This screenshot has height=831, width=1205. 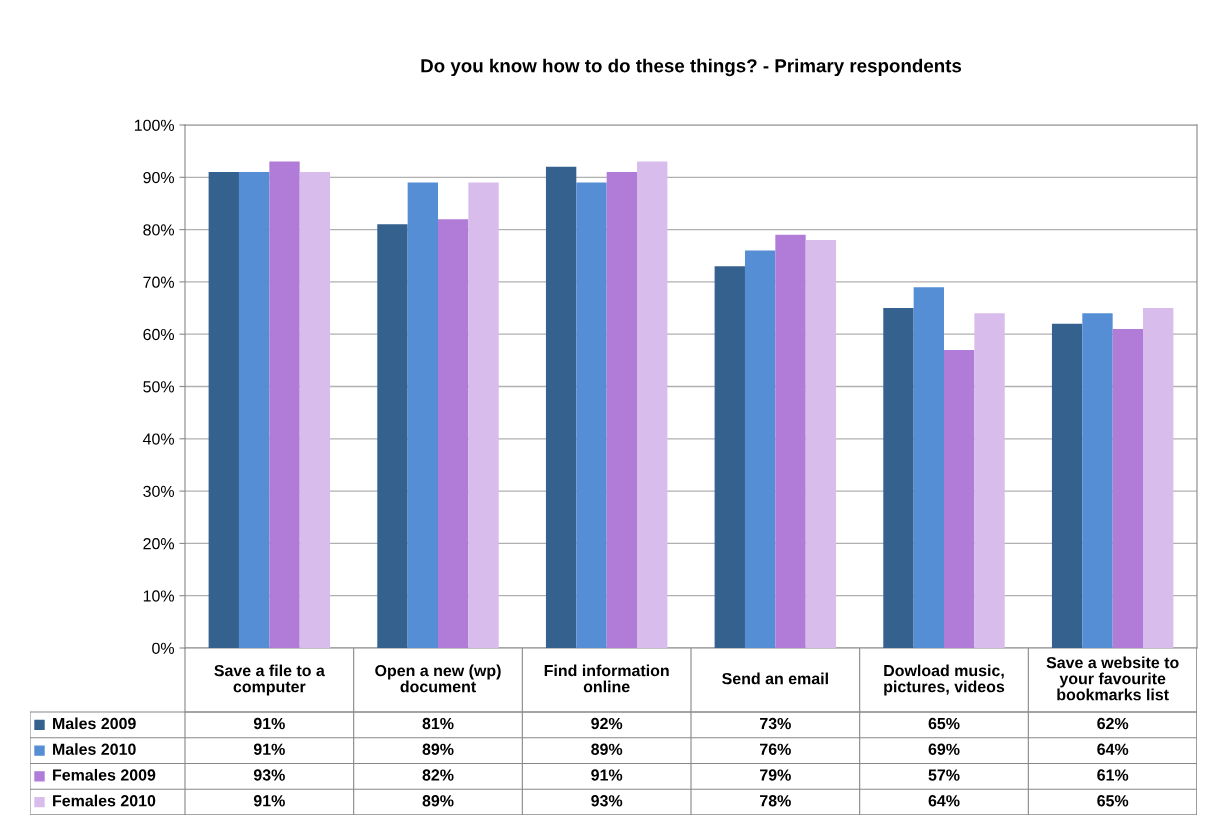 I want to click on chart-title: Do you know how to do these things? - Primary respondents, so click(x=691, y=67).